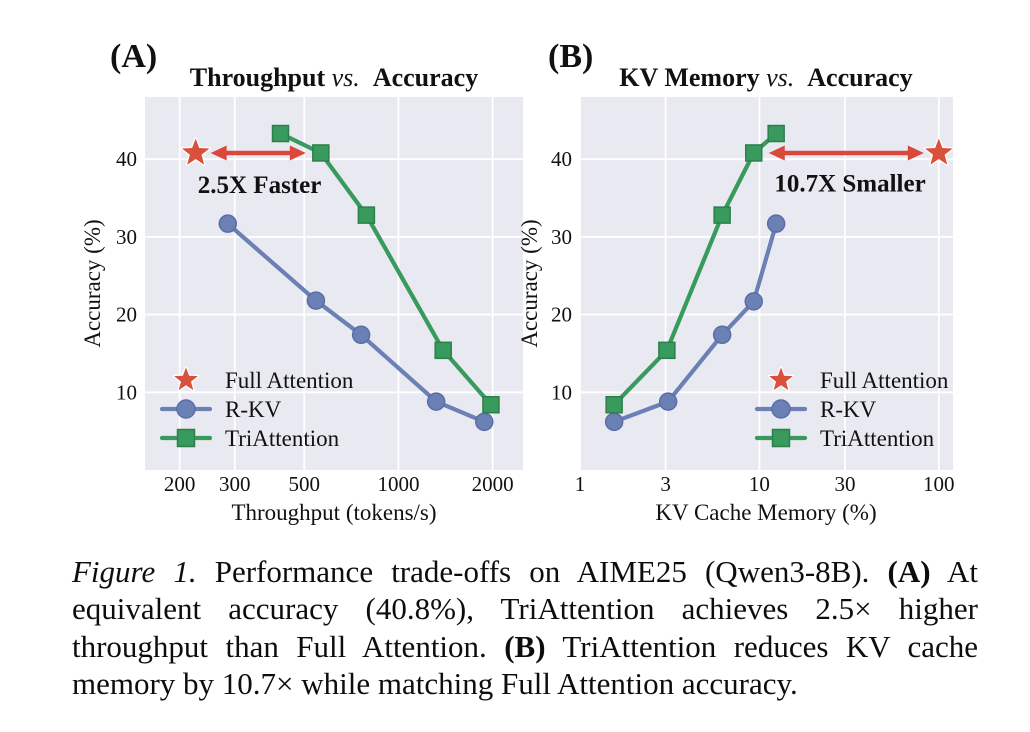 This screenshot has height=732, width=1030. What do you see at coordinates (844, 484) in the screenshot?
I see `x-tick-label: 30` at bounding box center [844, 484].